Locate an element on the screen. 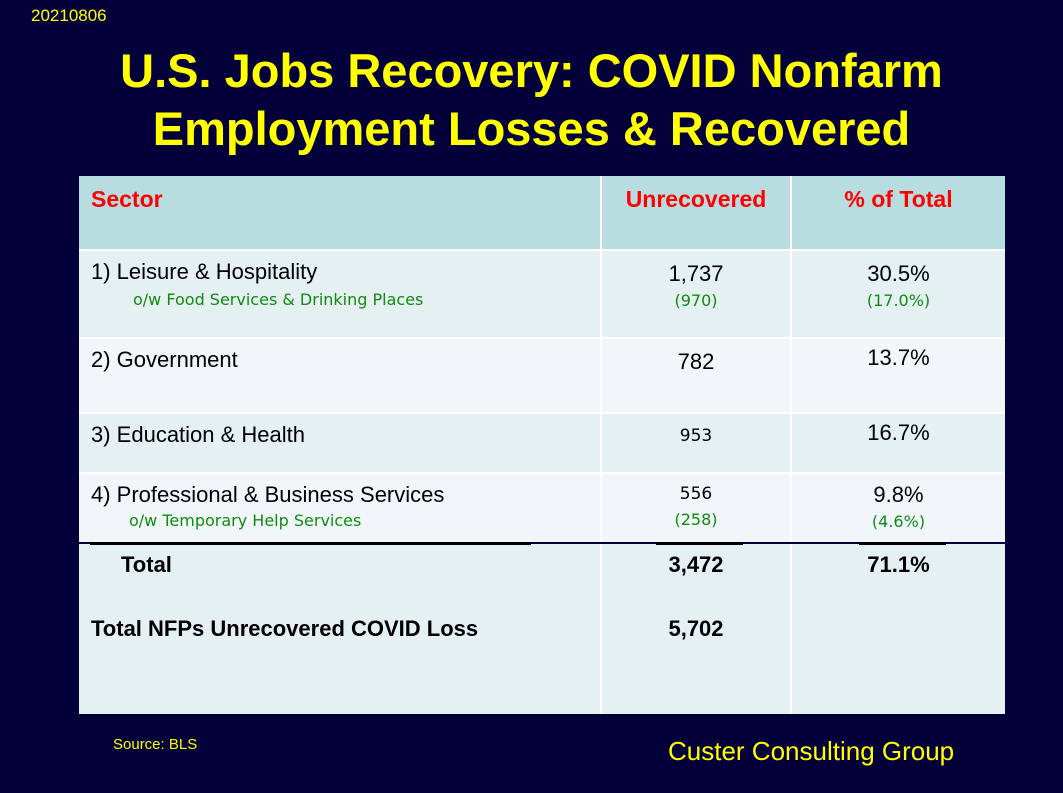  total-underline-sector is located at coordinates (310, 543).